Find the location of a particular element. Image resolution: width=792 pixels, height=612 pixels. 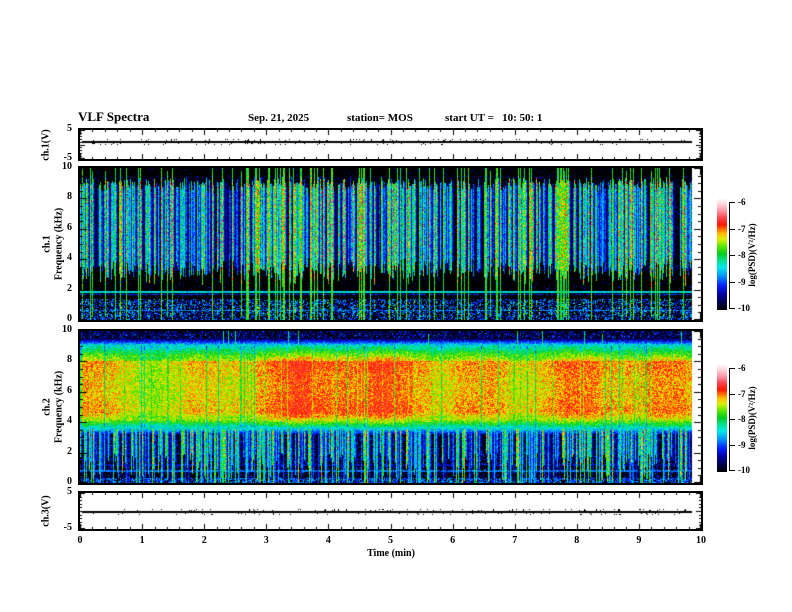

ch2-colorbar-label: log(PSD)(V²/Hz) is located at coordinates (752, 418).